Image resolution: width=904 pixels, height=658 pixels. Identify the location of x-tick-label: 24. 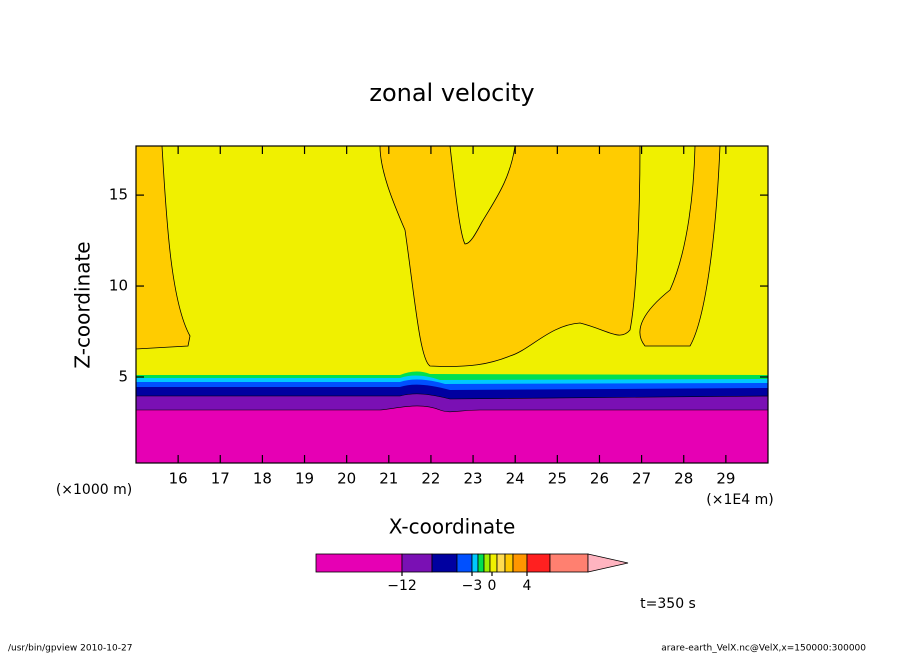
(515, 479).